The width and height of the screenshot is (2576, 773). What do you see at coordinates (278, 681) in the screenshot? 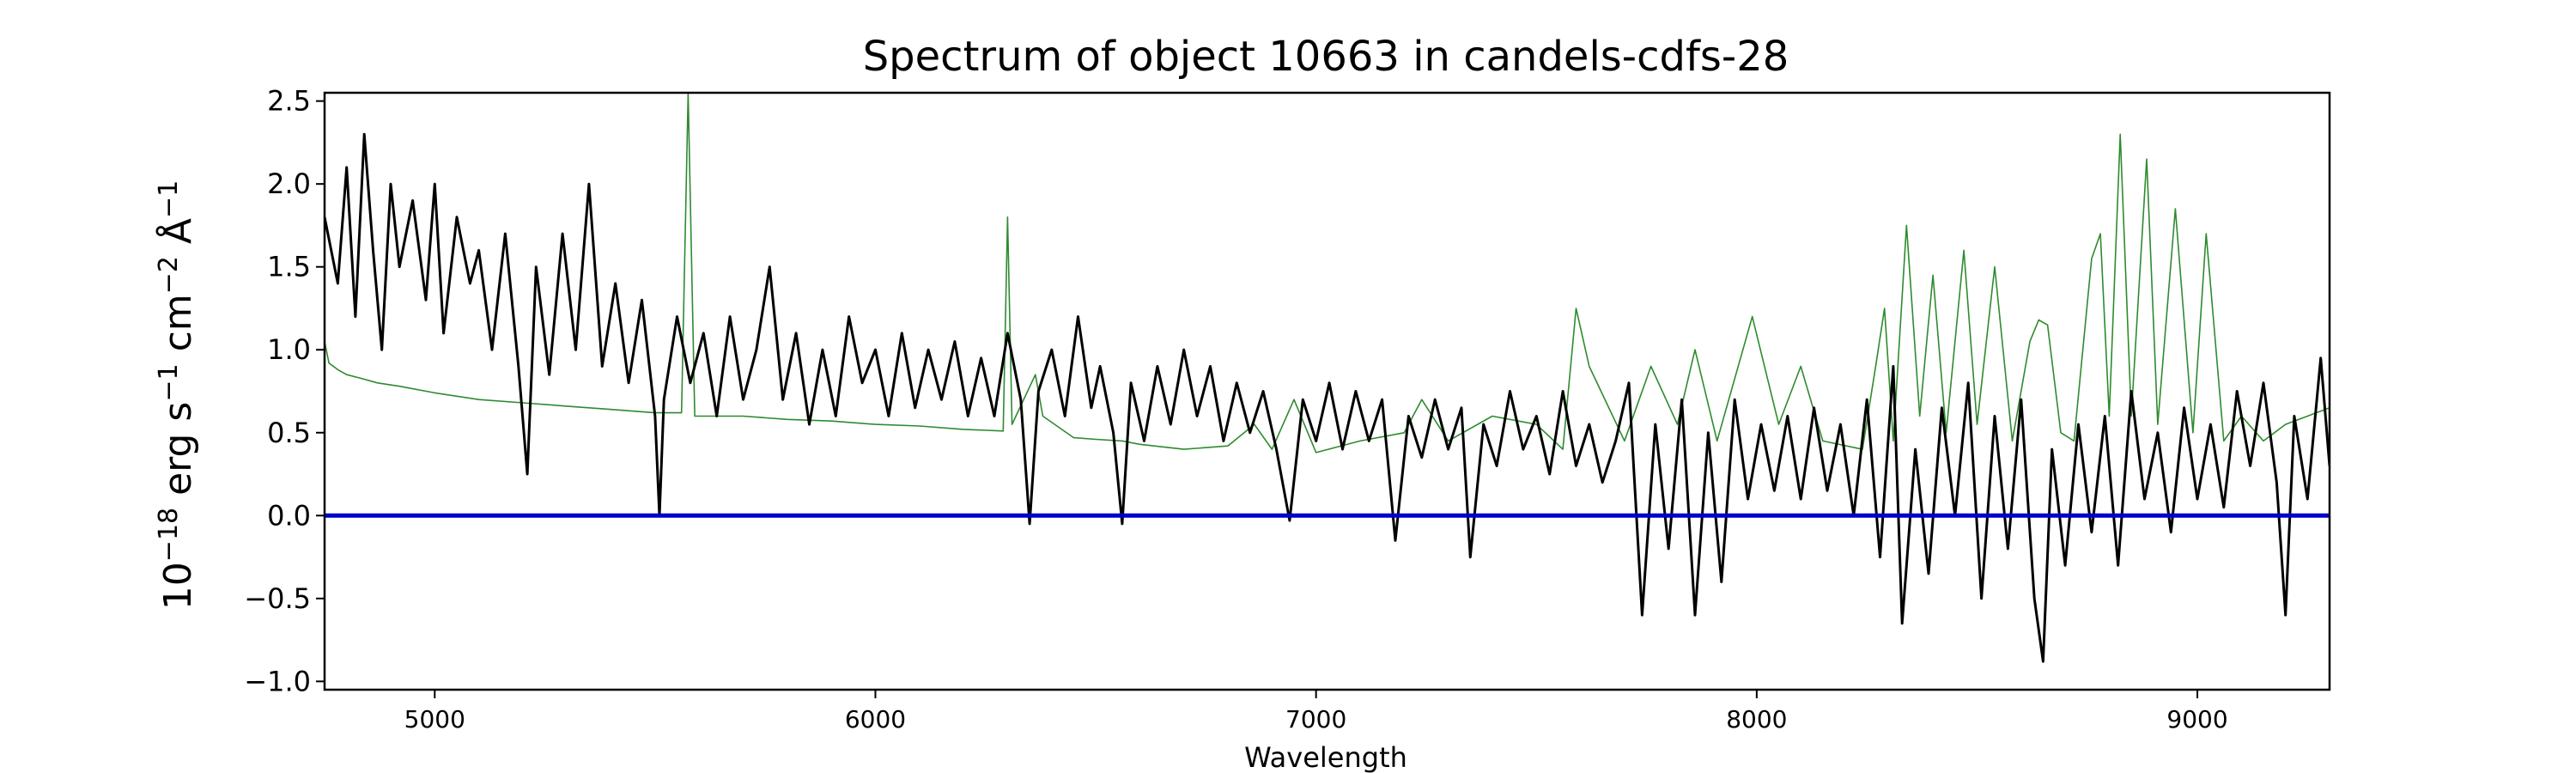
I see `y-tick-label: −1.0` at bounding box center [278, 681].